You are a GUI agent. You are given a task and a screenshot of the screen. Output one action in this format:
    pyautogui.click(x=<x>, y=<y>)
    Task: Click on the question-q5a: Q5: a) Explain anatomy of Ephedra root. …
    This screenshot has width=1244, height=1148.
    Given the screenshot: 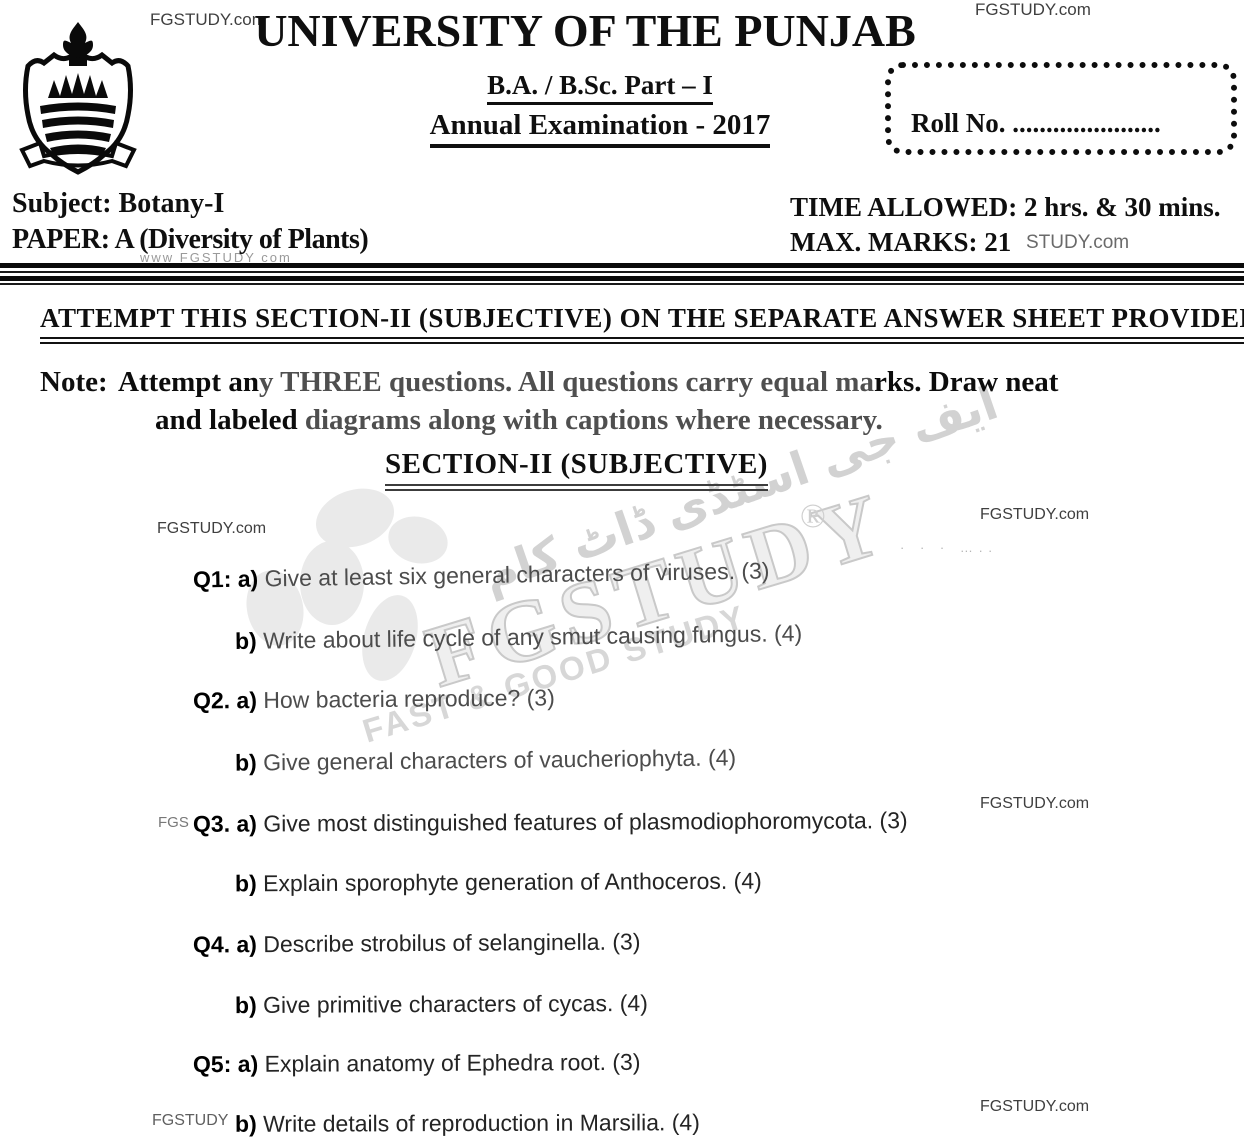 What is the action you would take?
    pyautogui.click(x=416, y=1063)
    